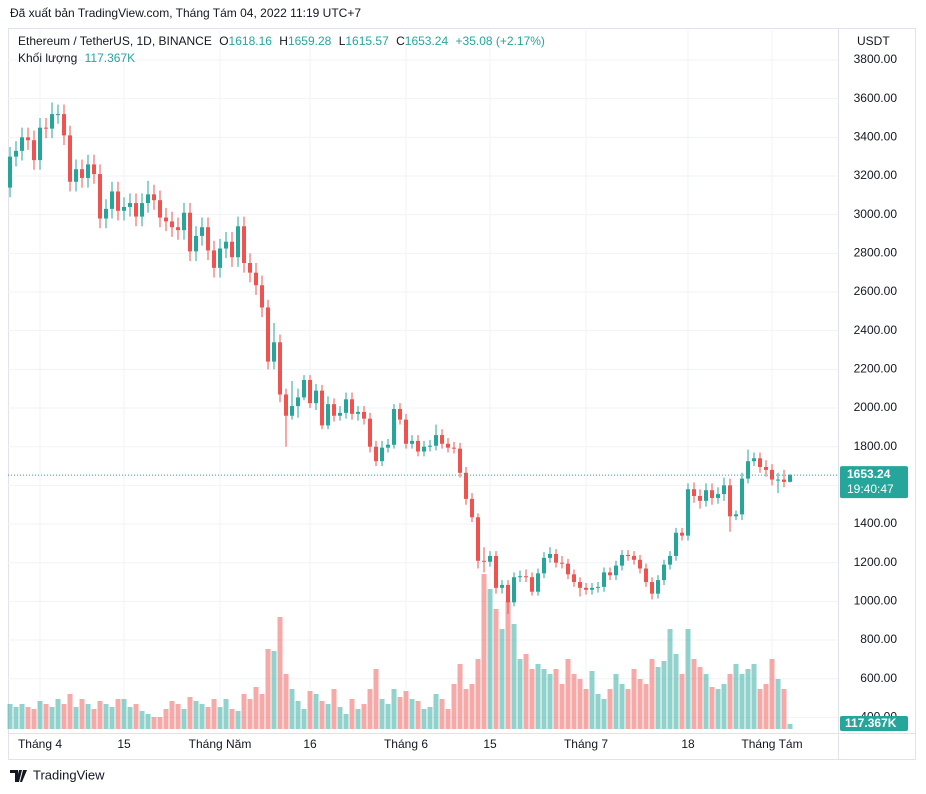 The height and width of the screenshot is (794, 926). Describe the element at coordinates (876, 214) in the screenshot. I see `y-tick-label: 3000.00` at that location.